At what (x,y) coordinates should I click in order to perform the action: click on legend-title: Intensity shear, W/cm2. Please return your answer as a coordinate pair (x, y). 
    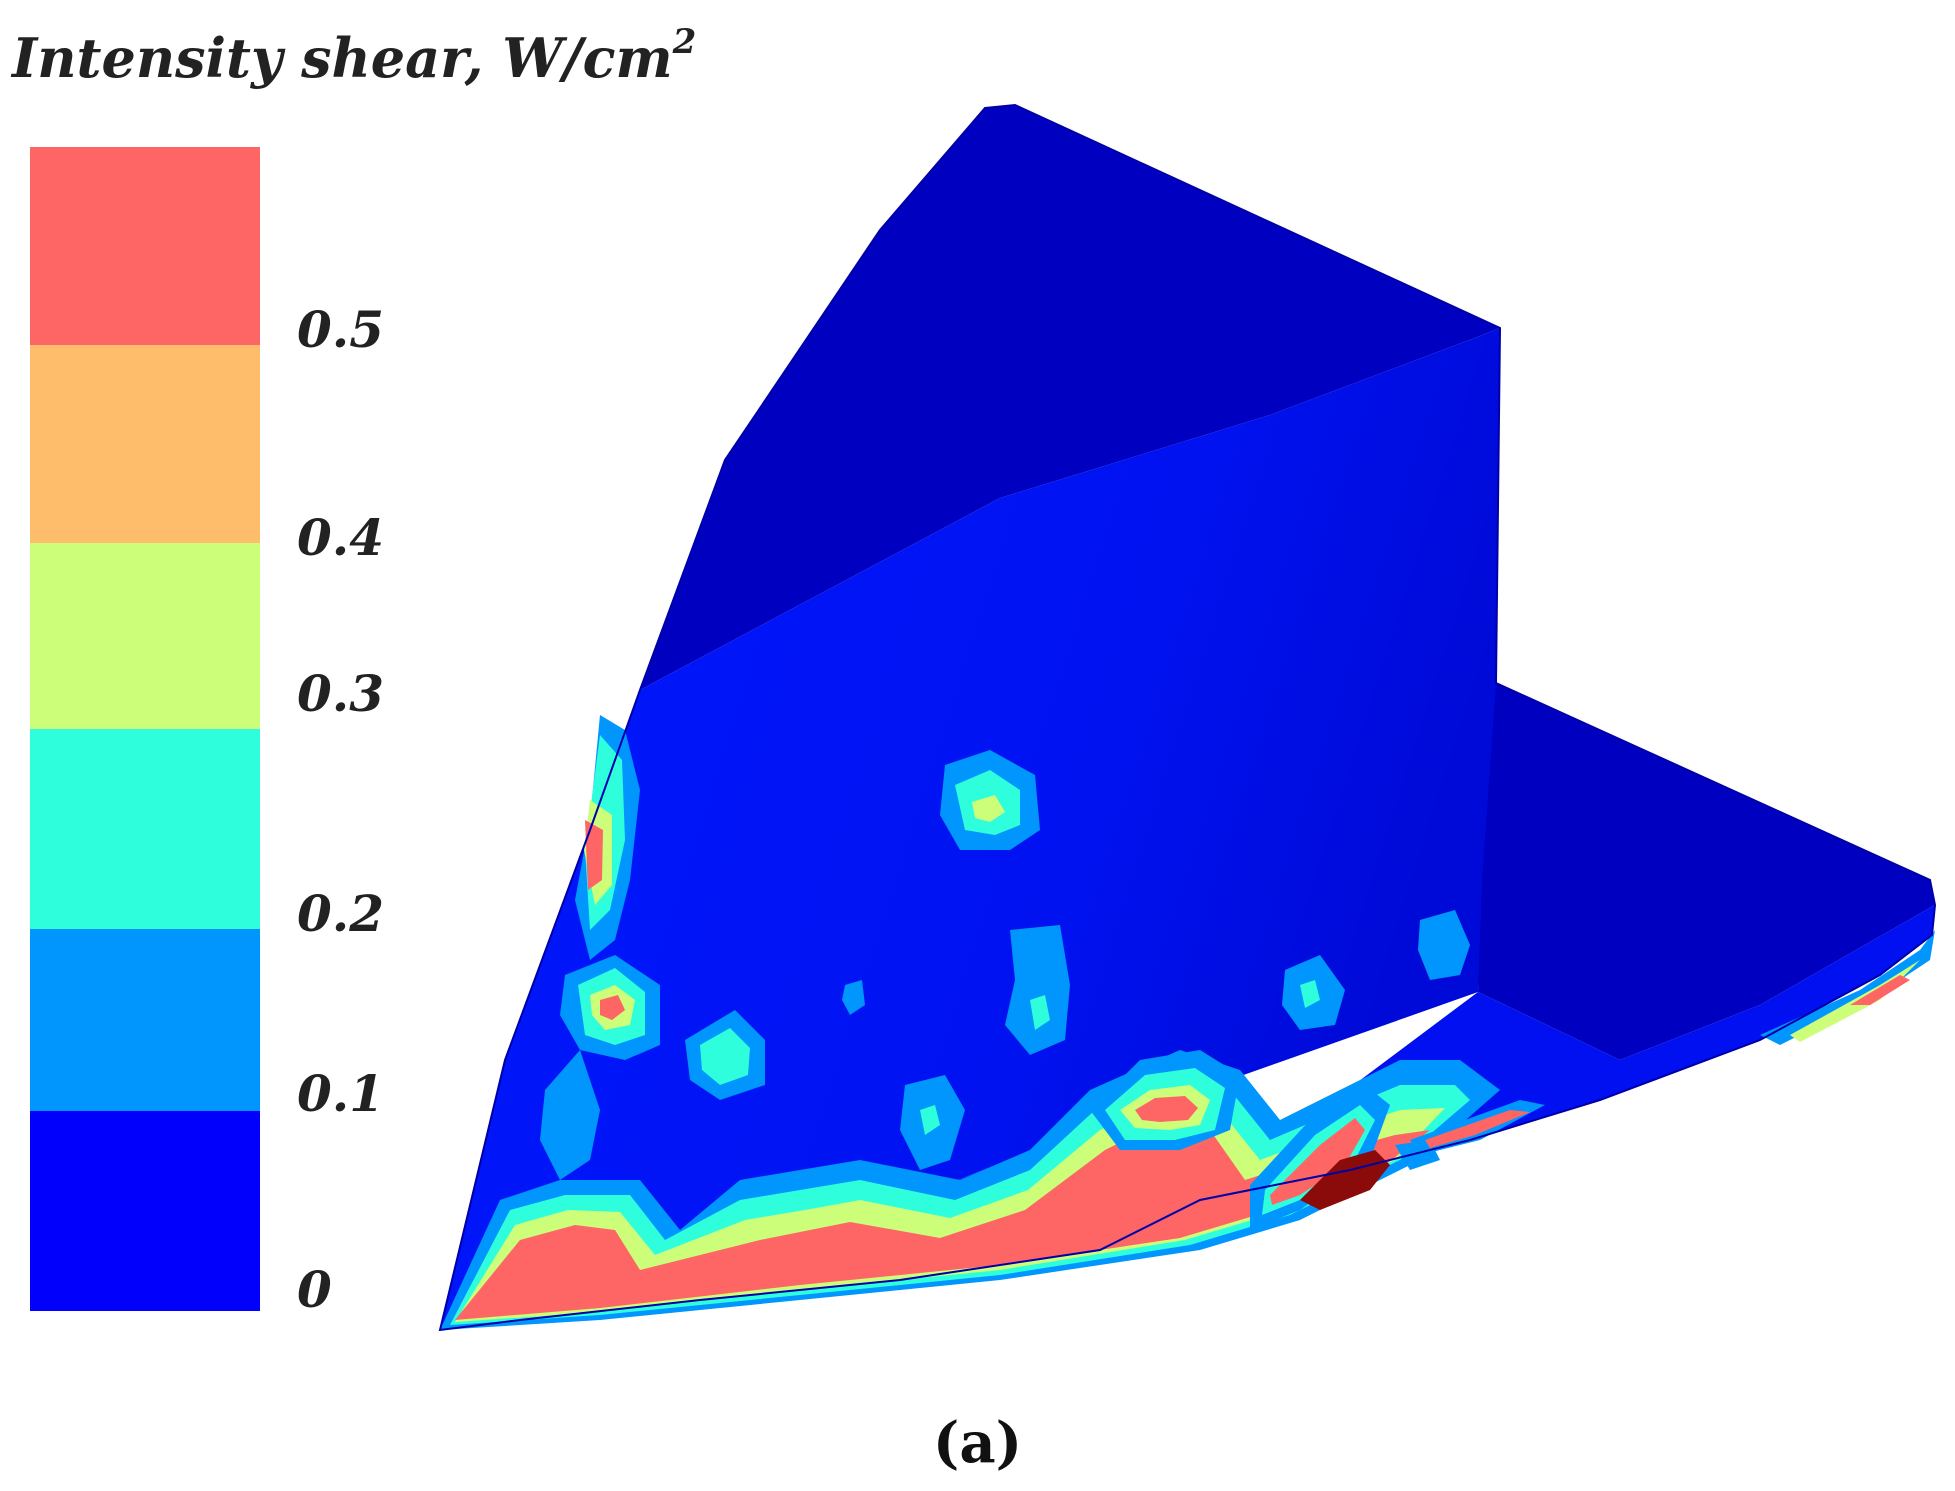
    Looking at the image, I should click on (354, 56).